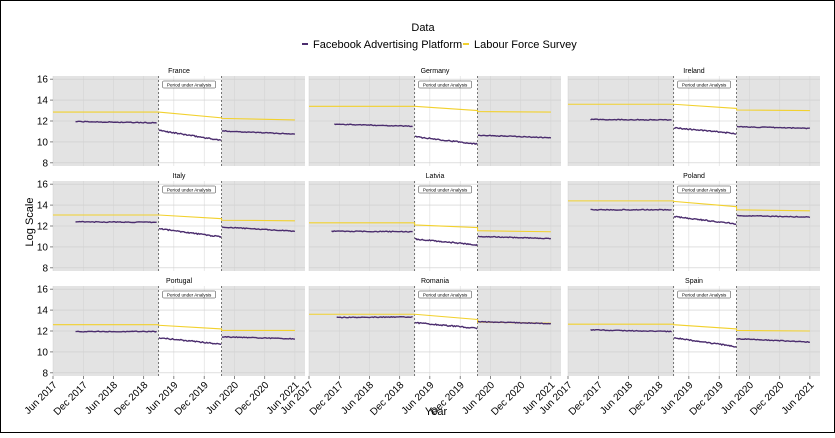  I want to click on facet-title: Ireland, so click(694, 71).